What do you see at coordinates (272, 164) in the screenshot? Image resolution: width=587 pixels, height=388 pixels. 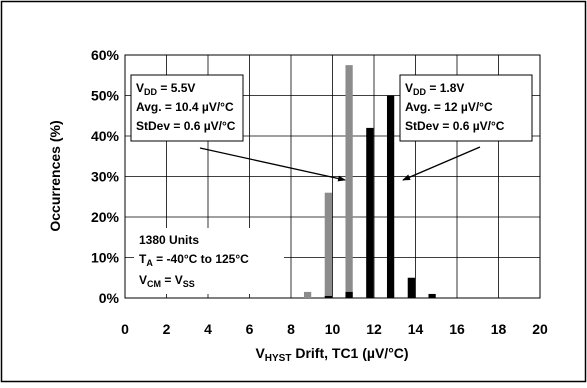 I see `arrow-left` at bounding box center [272, 164].